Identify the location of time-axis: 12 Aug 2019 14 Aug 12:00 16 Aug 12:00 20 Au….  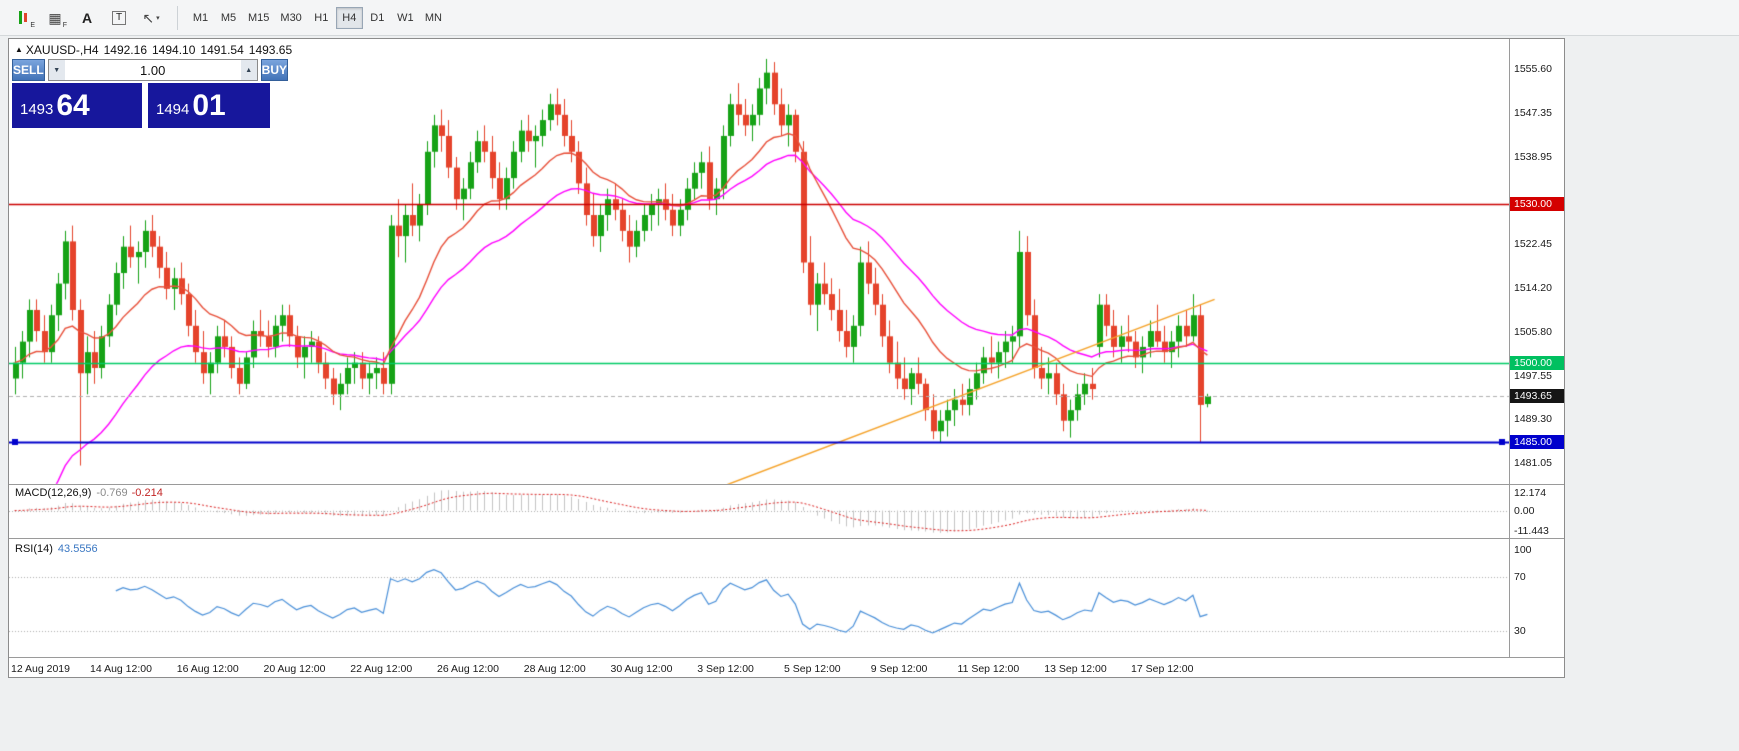
(786, 667).